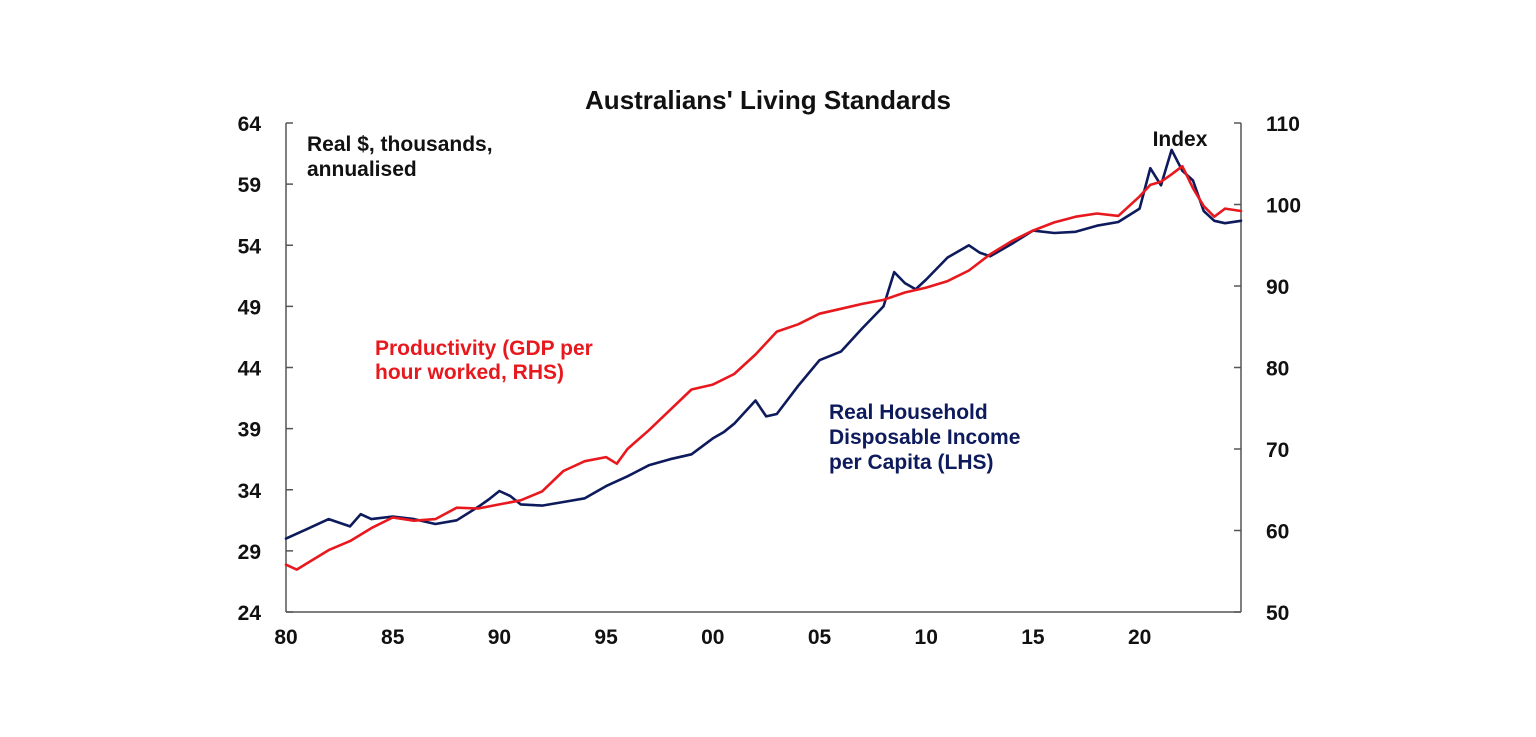  What do you see at coordinates (1277, 613) in the screenshot?
I see `right-tick-label: 50` at bounding box center [1277, 613].